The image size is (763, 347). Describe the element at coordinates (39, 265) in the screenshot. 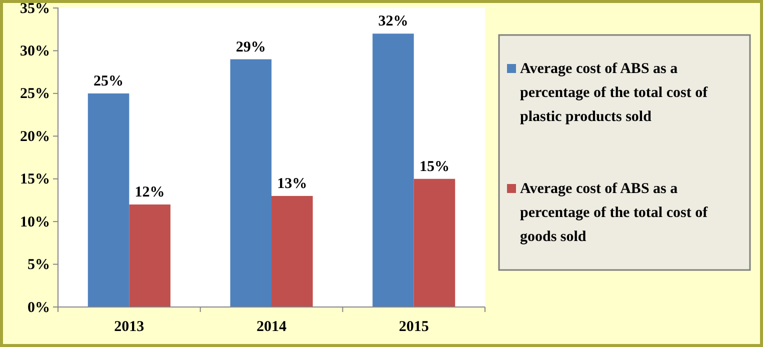

I see `y-tick-label: 5%` at that location.